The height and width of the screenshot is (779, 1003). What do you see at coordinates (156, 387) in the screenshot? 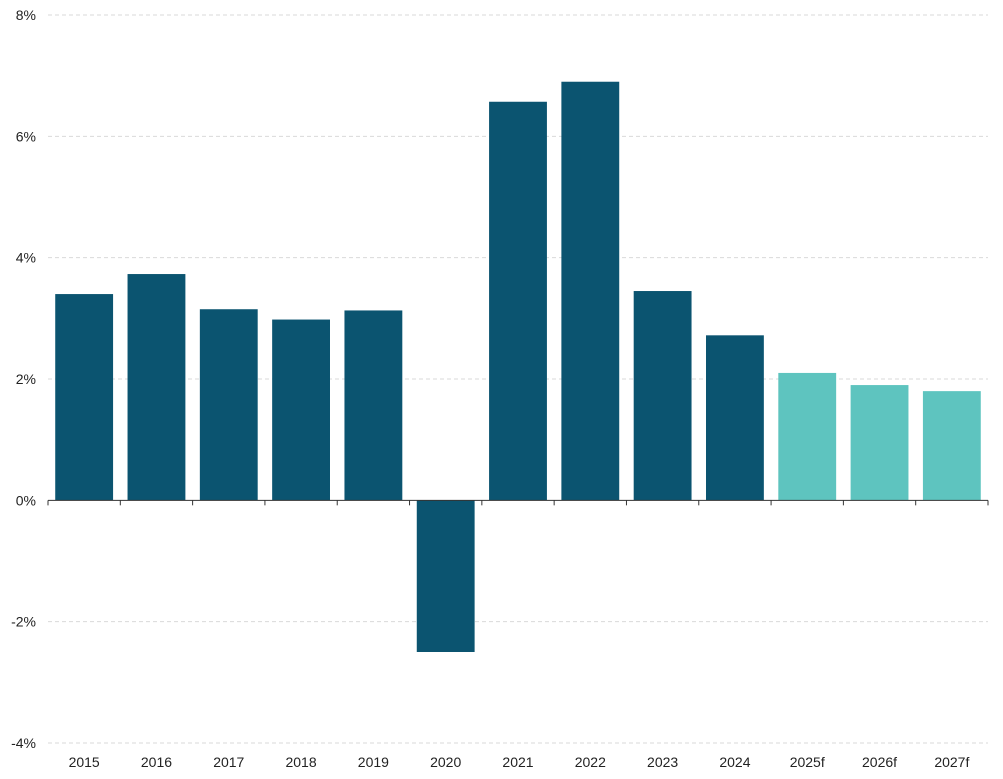
I see `bar-2016` at bounding box center [156, 387].